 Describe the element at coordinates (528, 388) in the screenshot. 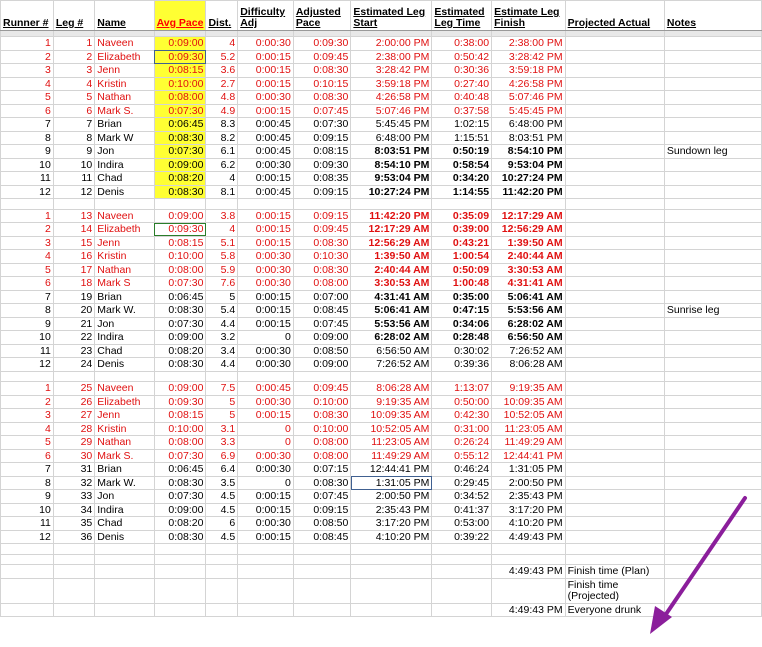

I see `leg-finish-cell: 9:19:35 AM` at that location.